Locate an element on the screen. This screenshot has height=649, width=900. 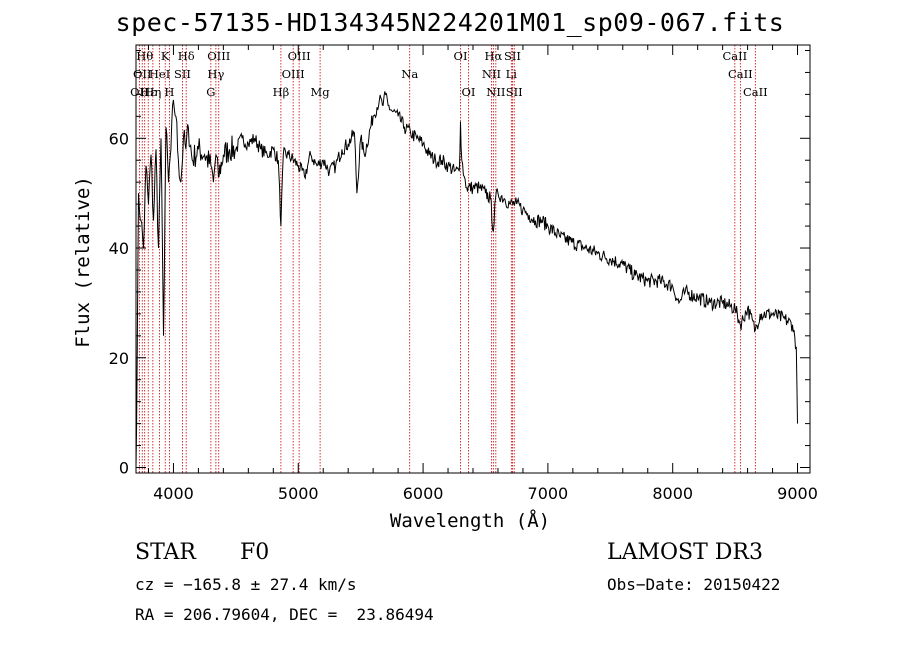
x-tick-label: 7000 is located at coordinates (548, 493).